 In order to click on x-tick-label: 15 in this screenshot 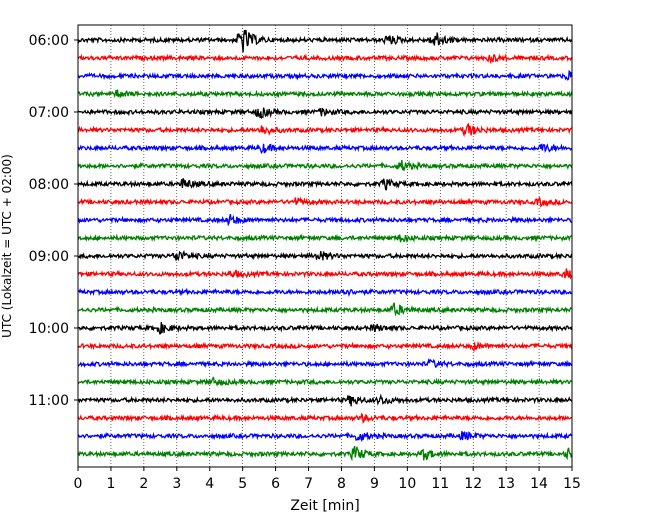, I will do `click(572, 484)`.